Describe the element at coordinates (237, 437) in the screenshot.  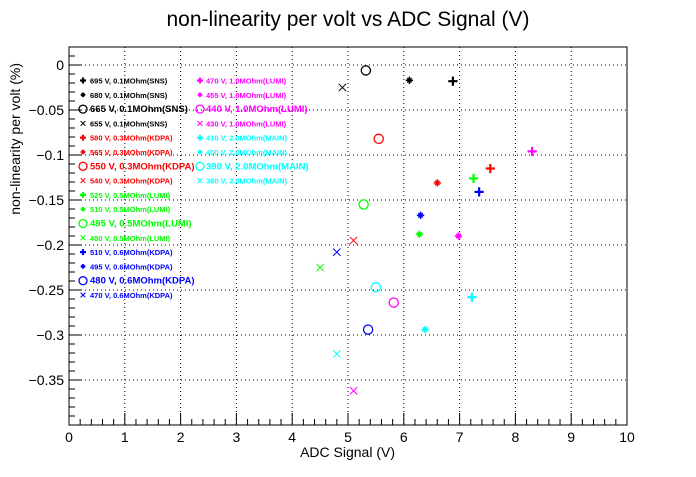
I see `x-tick-label: 3` at that location.